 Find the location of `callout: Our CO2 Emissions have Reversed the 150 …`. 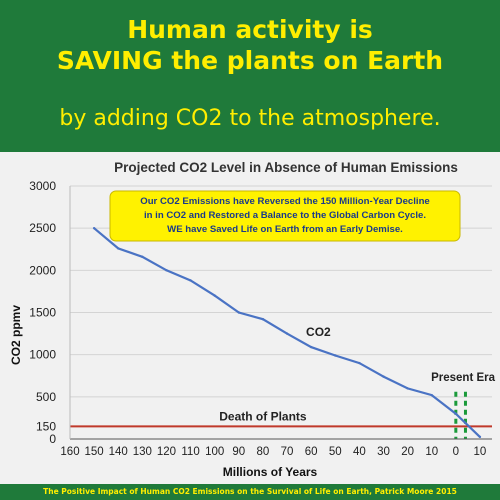

callout: Our CO2 Emissions have Reversed the 150 … is located at coordinates (285, 216).